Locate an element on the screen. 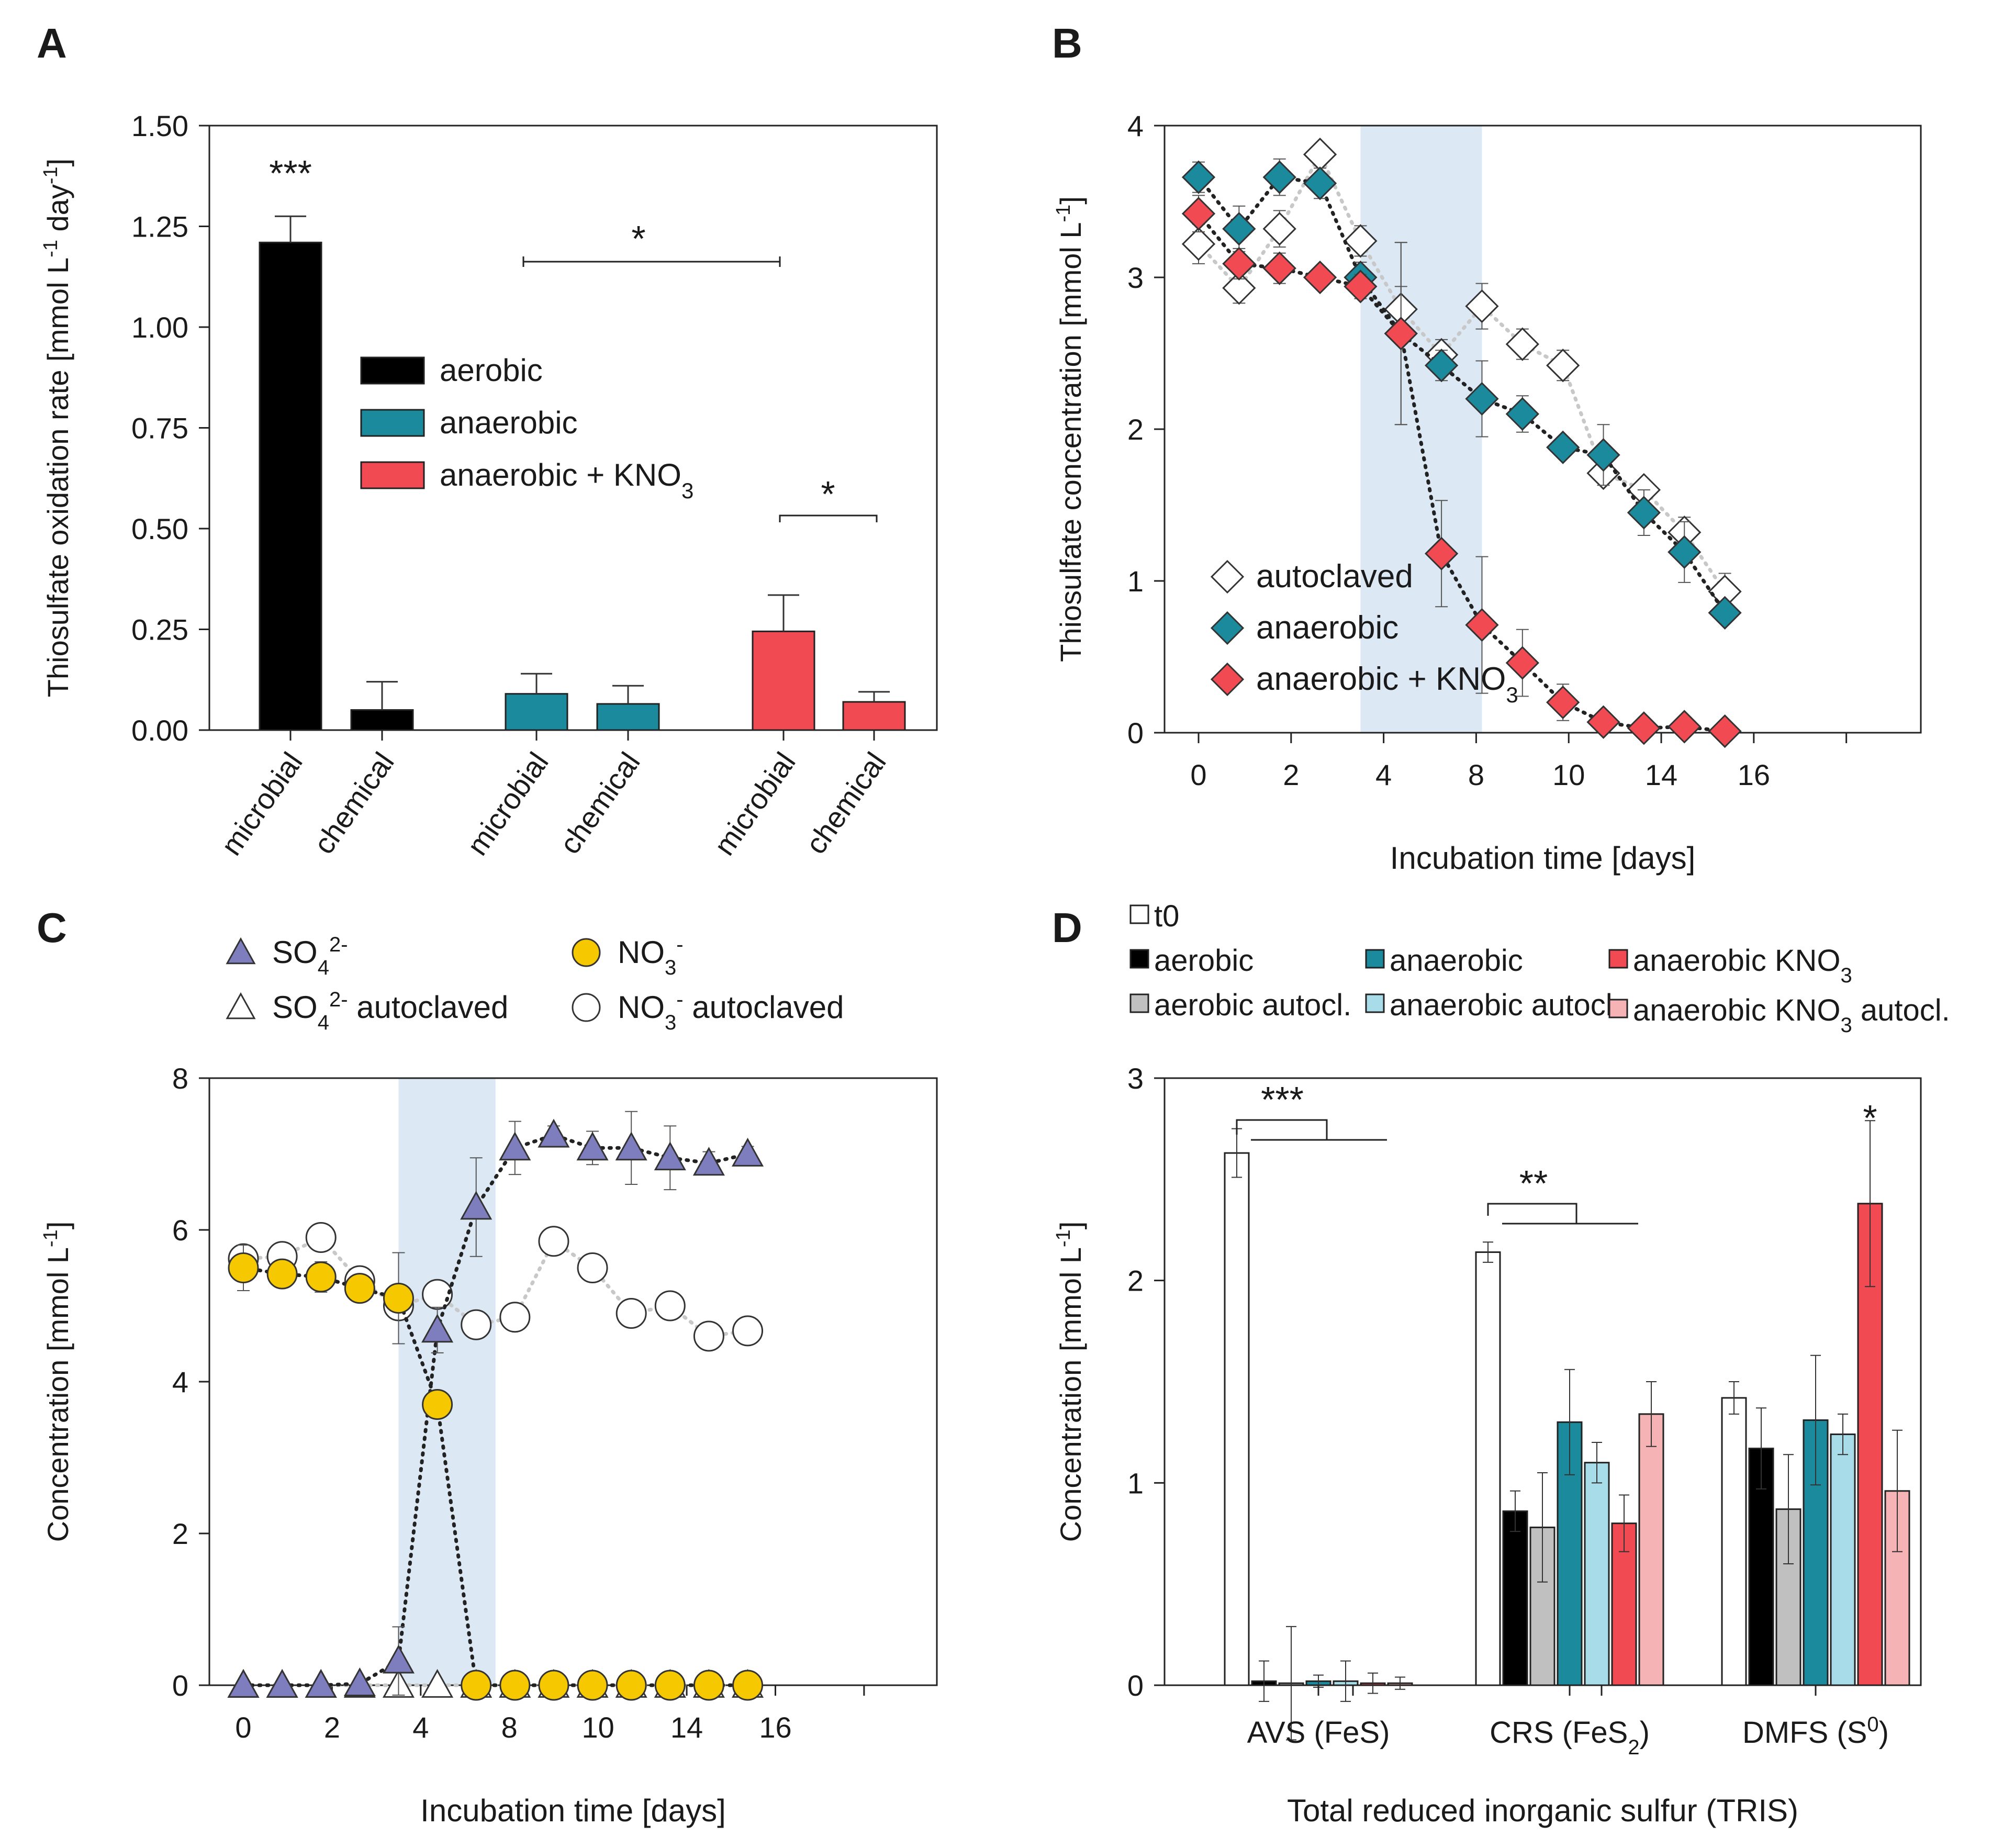 The image size is (2003, 1848). bar-aerobic-chemical is located at coordinates (382, 720).